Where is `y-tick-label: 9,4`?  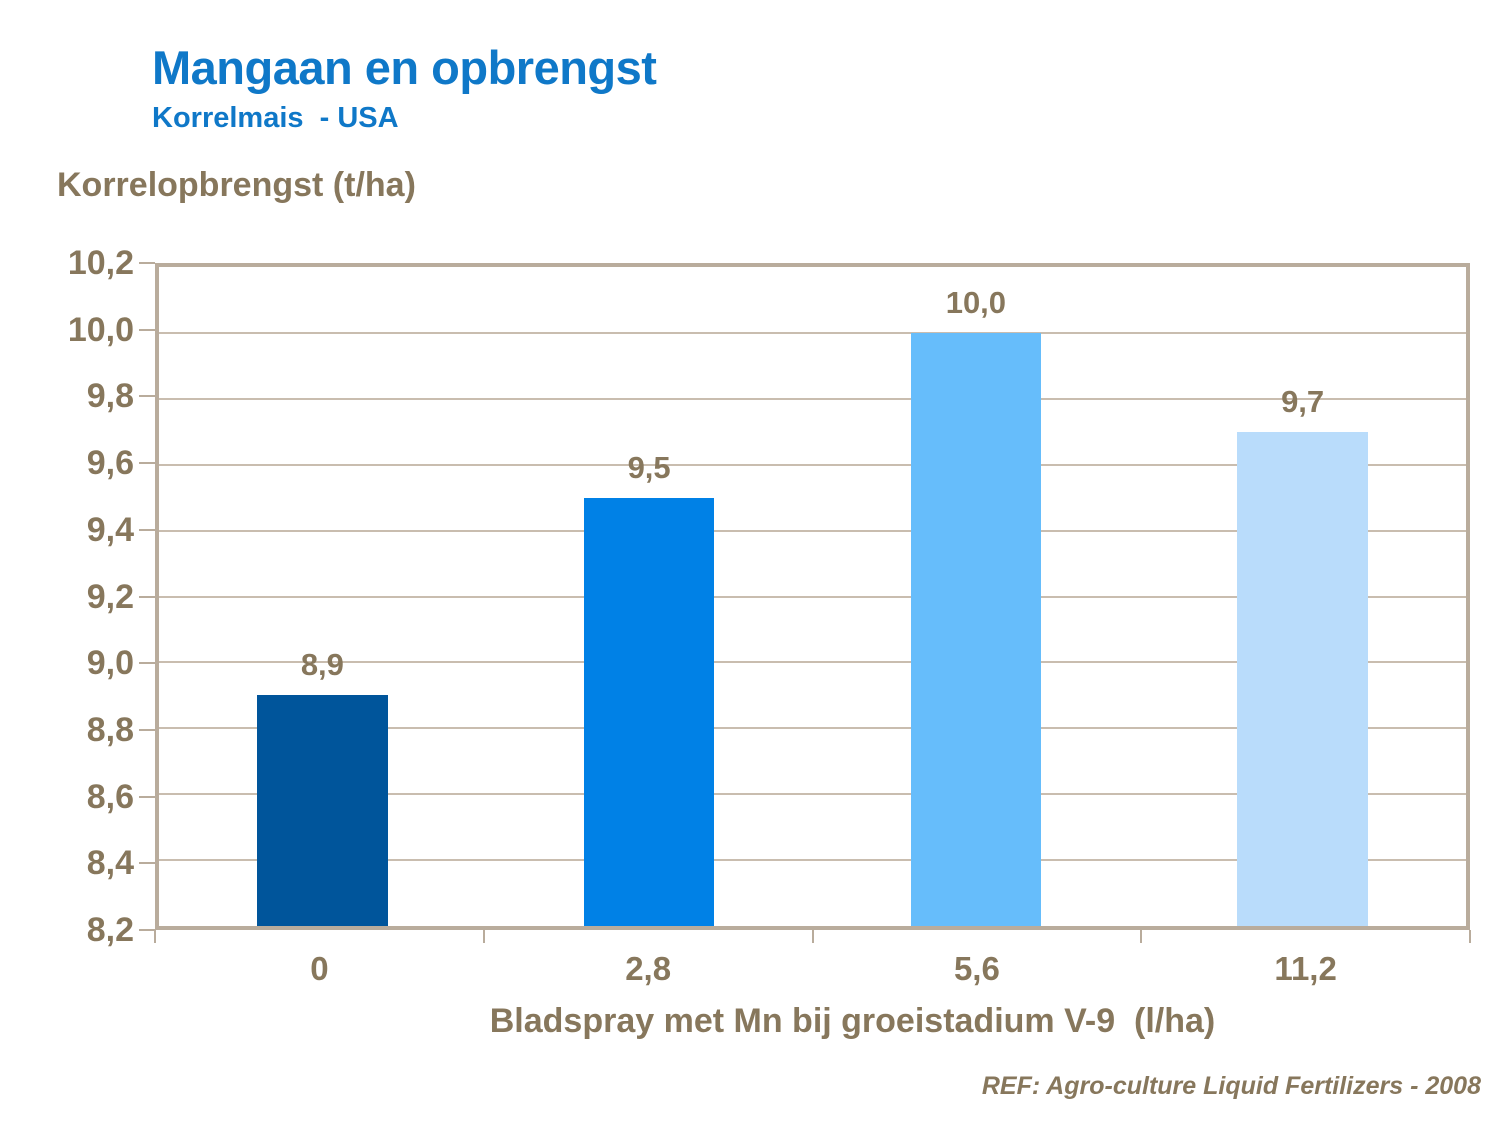
y-tick-label: 9,4 is located at coordinates (110, 529).